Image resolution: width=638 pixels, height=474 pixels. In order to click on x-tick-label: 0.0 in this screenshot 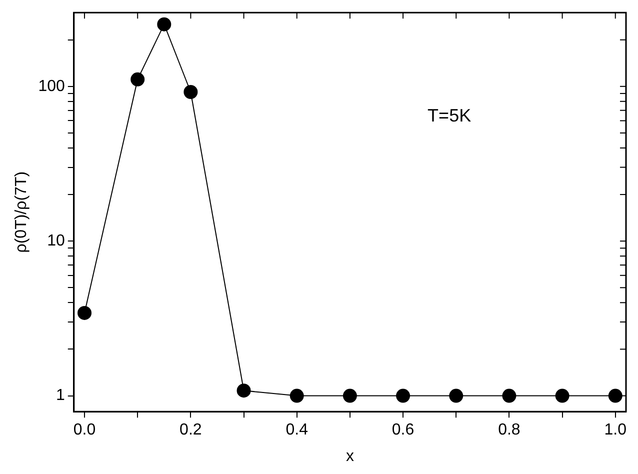, I will do `click(84, 430)`.